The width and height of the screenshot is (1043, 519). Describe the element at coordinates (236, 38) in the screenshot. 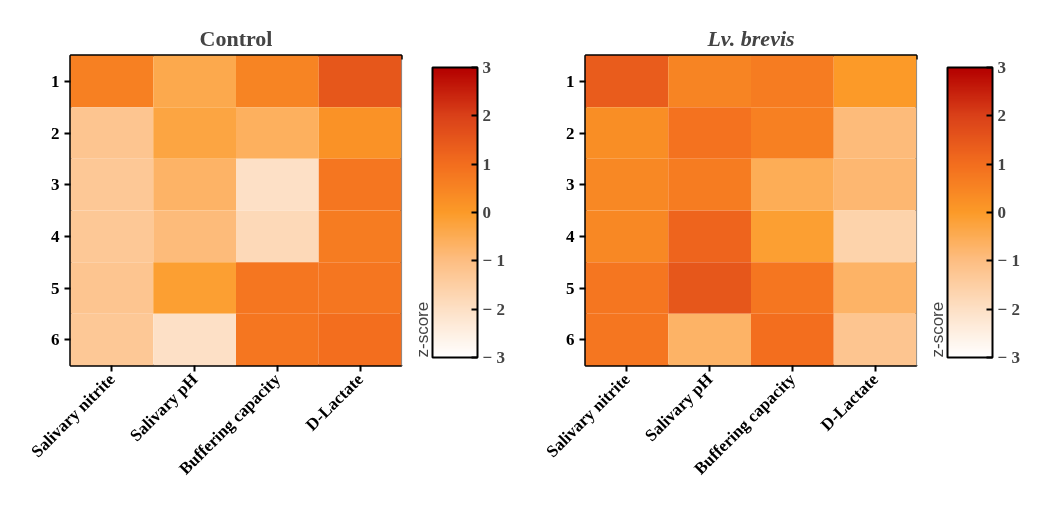

I see `chart-title: Control` at that location.